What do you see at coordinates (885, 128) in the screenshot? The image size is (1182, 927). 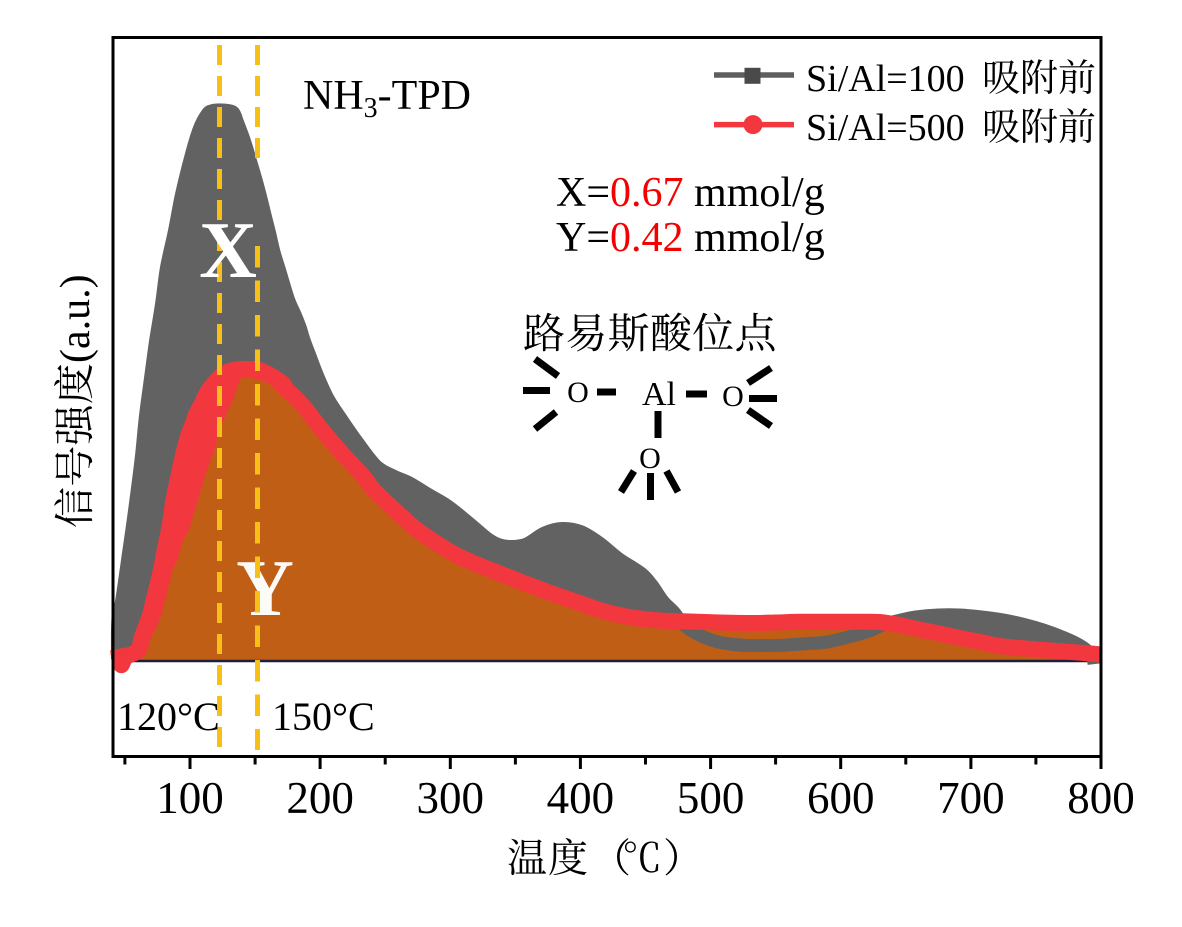 I see `svg-text: Si/Al=500` at bounding box center [885, 128].